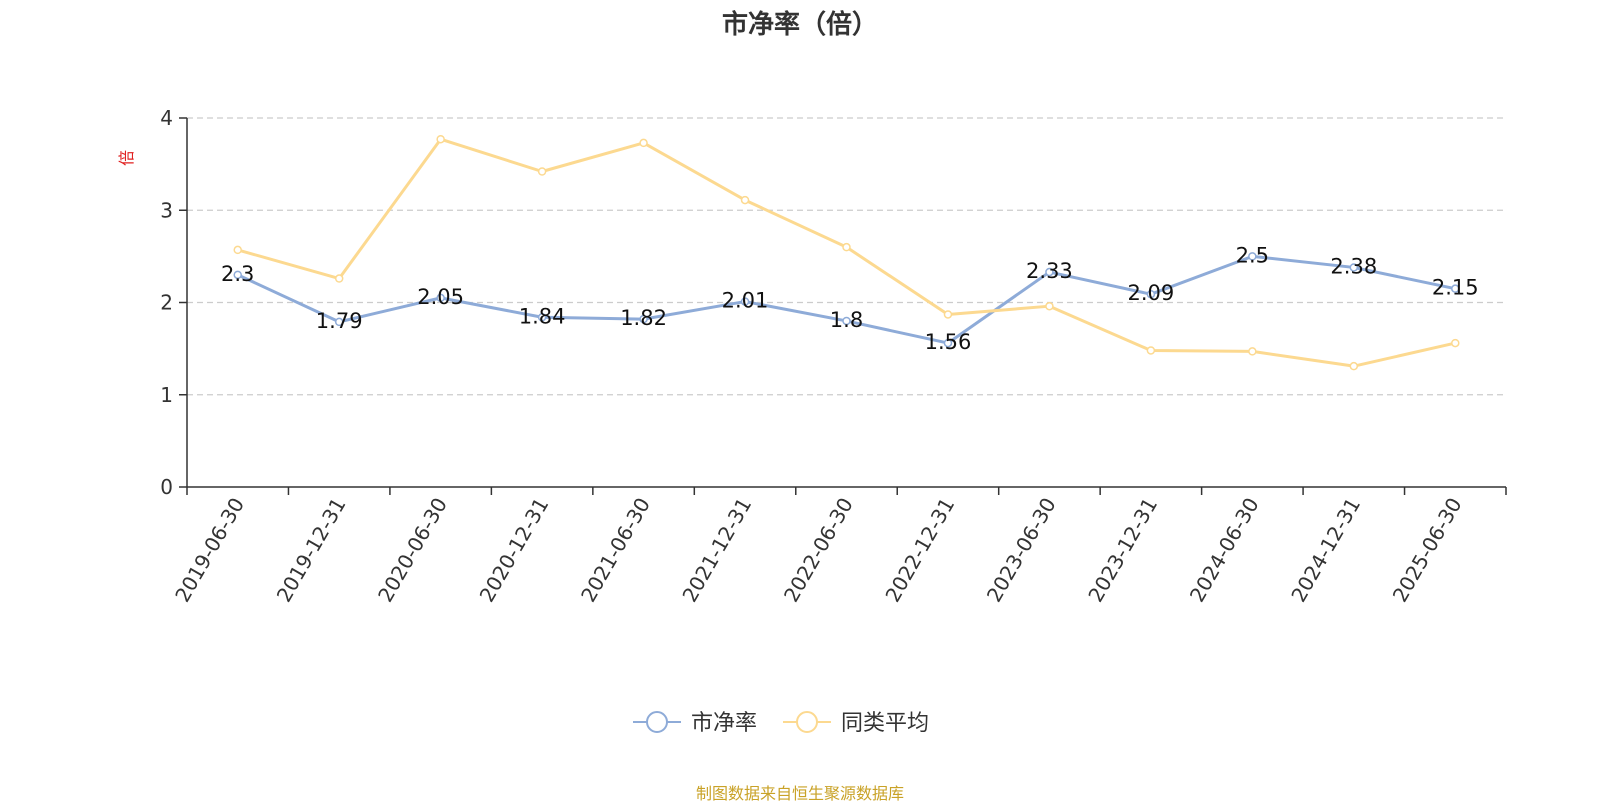 The height and width of the screenshot is (804, 1600). Describe the element at coordinates (166, 118) in the screenshot. I see `y-tick-label: 4` at that location.